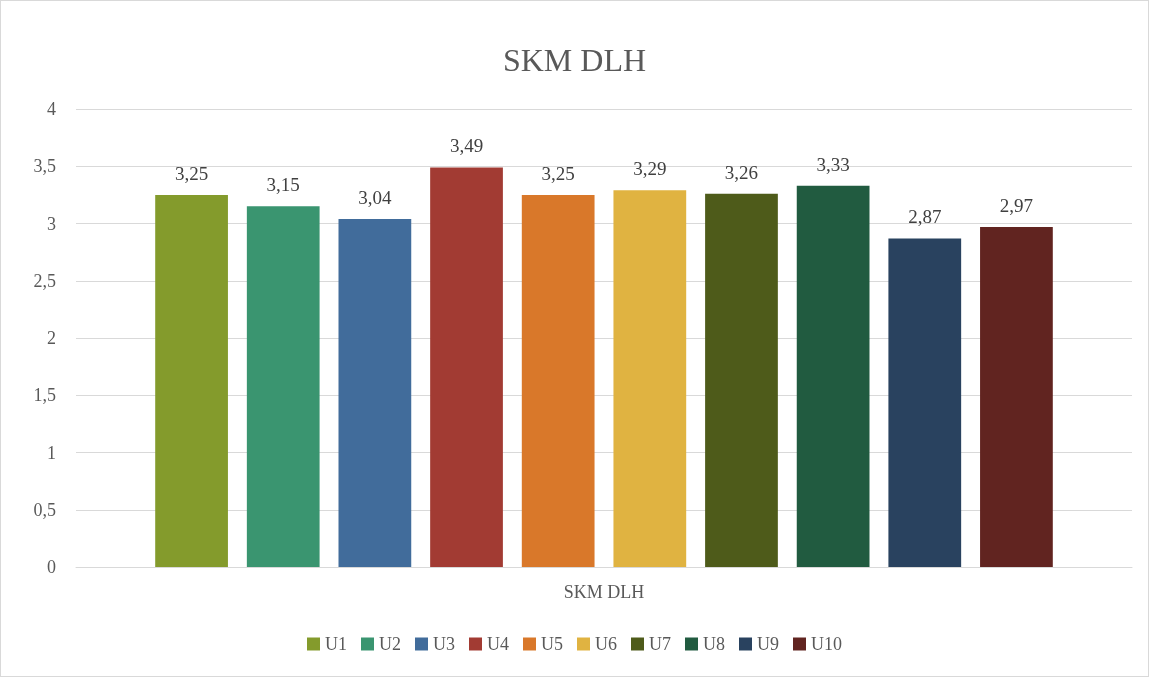 The image size is (1149, 677). Describe the element at coordinates (925, 217) in the screenshot. I see `data-label: 2,87` at that location.